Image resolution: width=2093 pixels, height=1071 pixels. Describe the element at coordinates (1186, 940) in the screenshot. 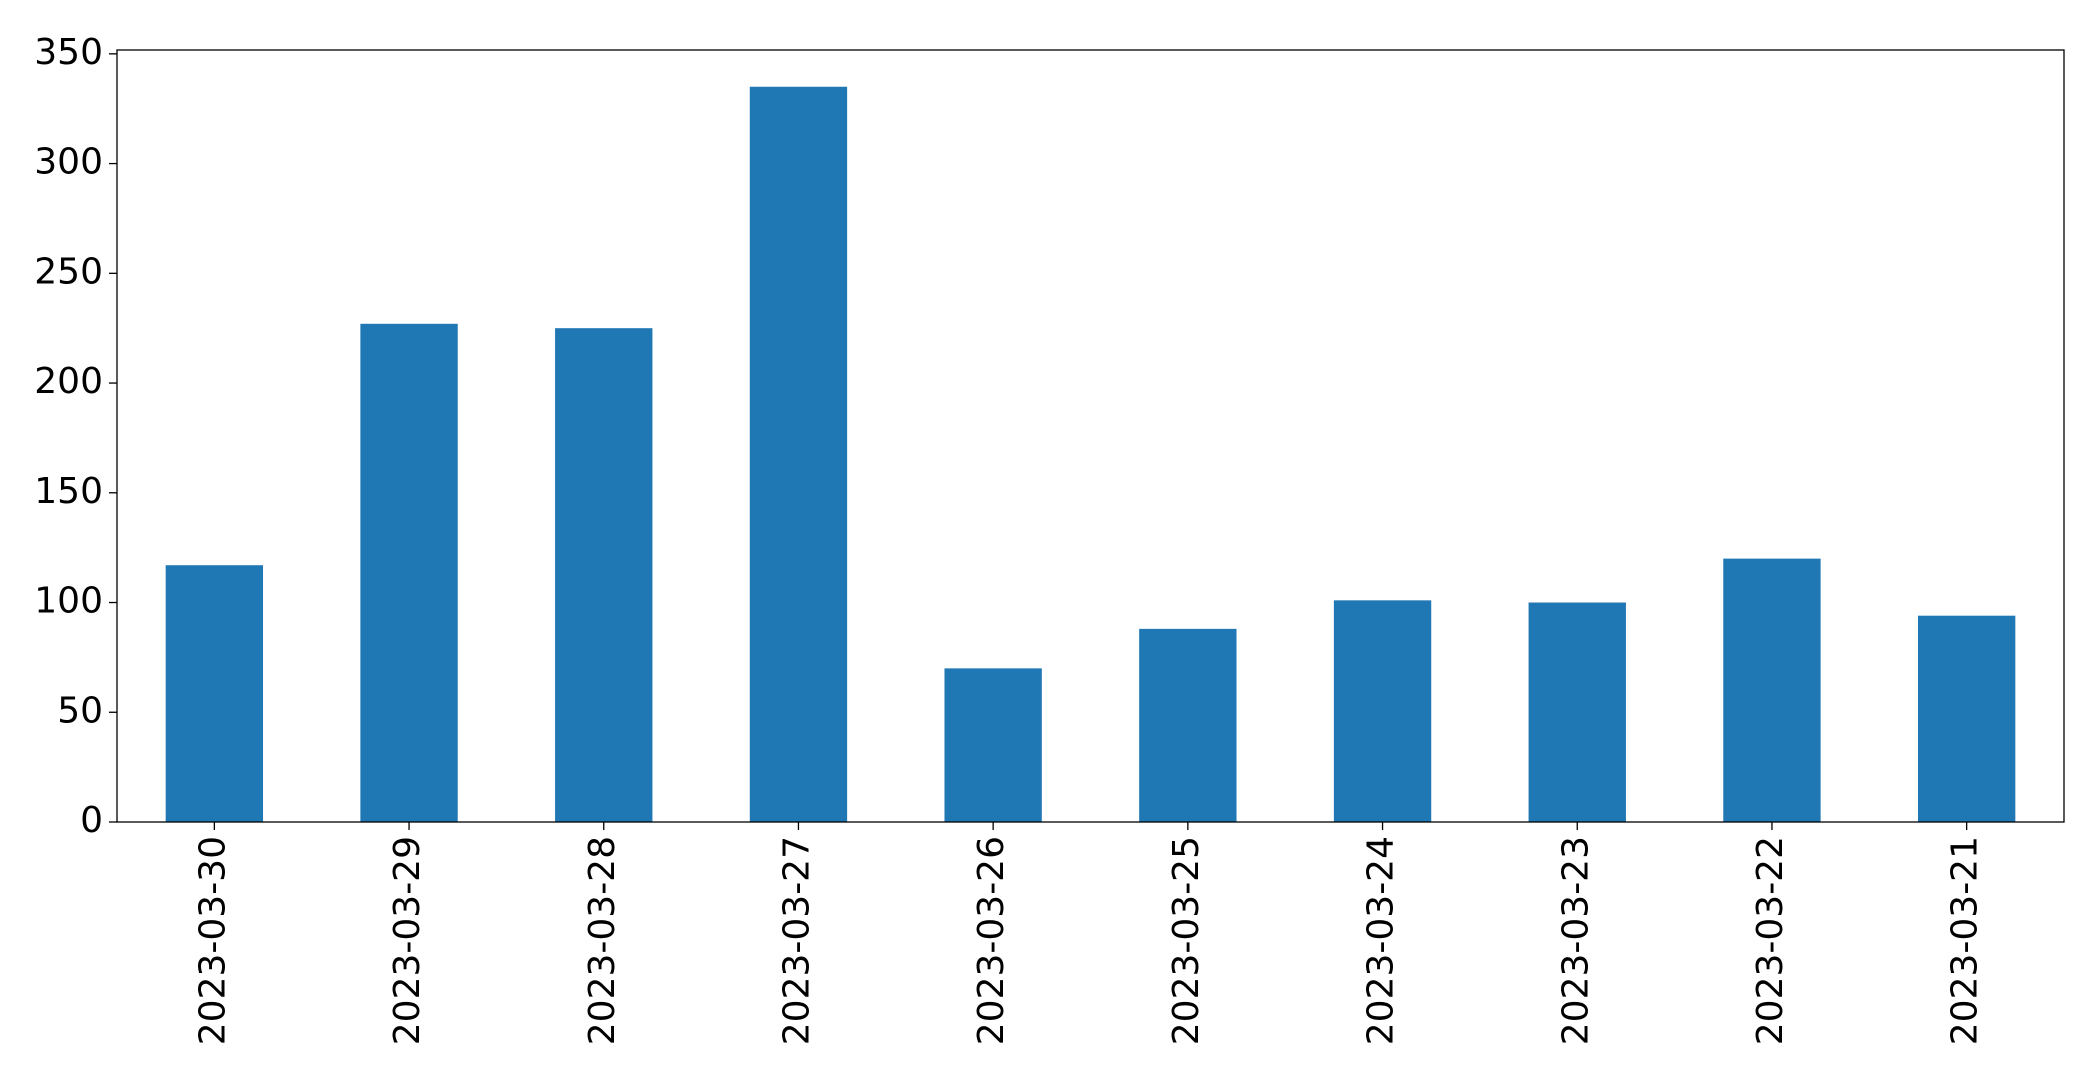

I see `x-tick-label: 2023-03-25` at that location.